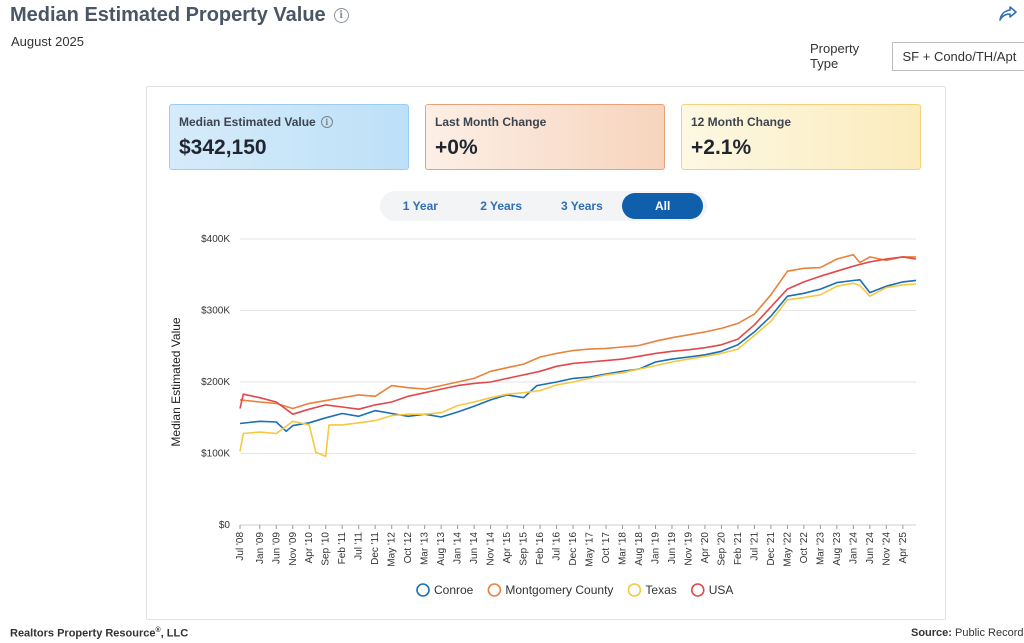  Describe the element at coordinates (660, 590) in the screenshot. I see `legend-label: Texas` at that location.